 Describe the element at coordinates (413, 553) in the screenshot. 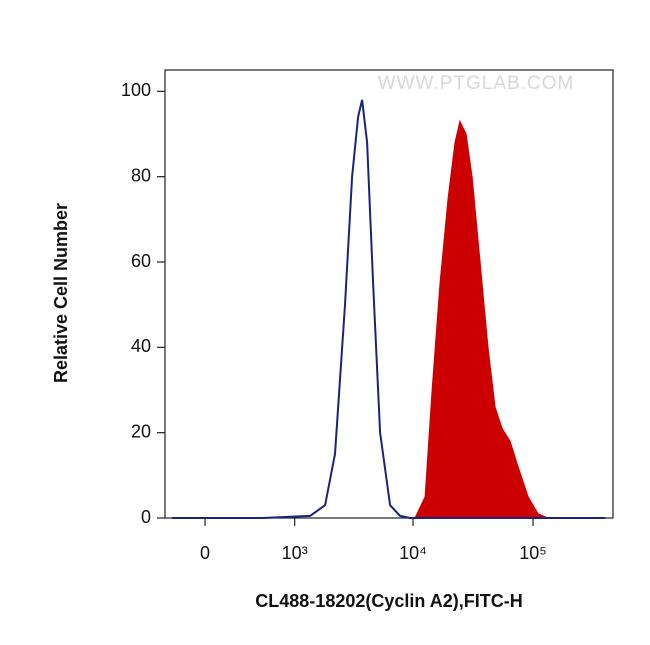

I see `x-tick-label: 10⁴` at that location.